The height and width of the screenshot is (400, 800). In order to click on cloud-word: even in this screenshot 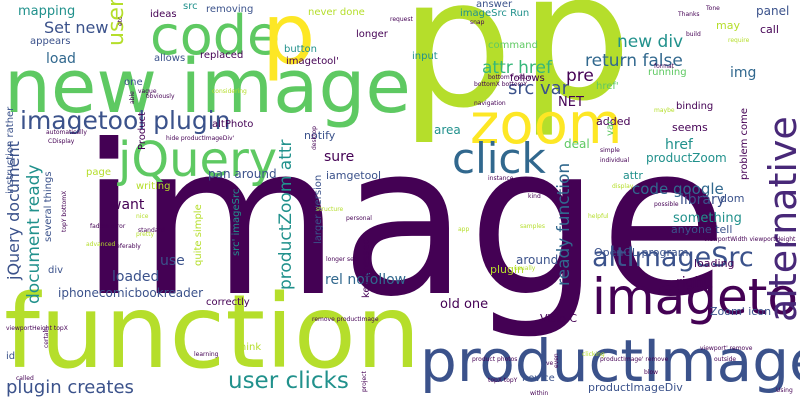, I will do `click(556, 360)`.